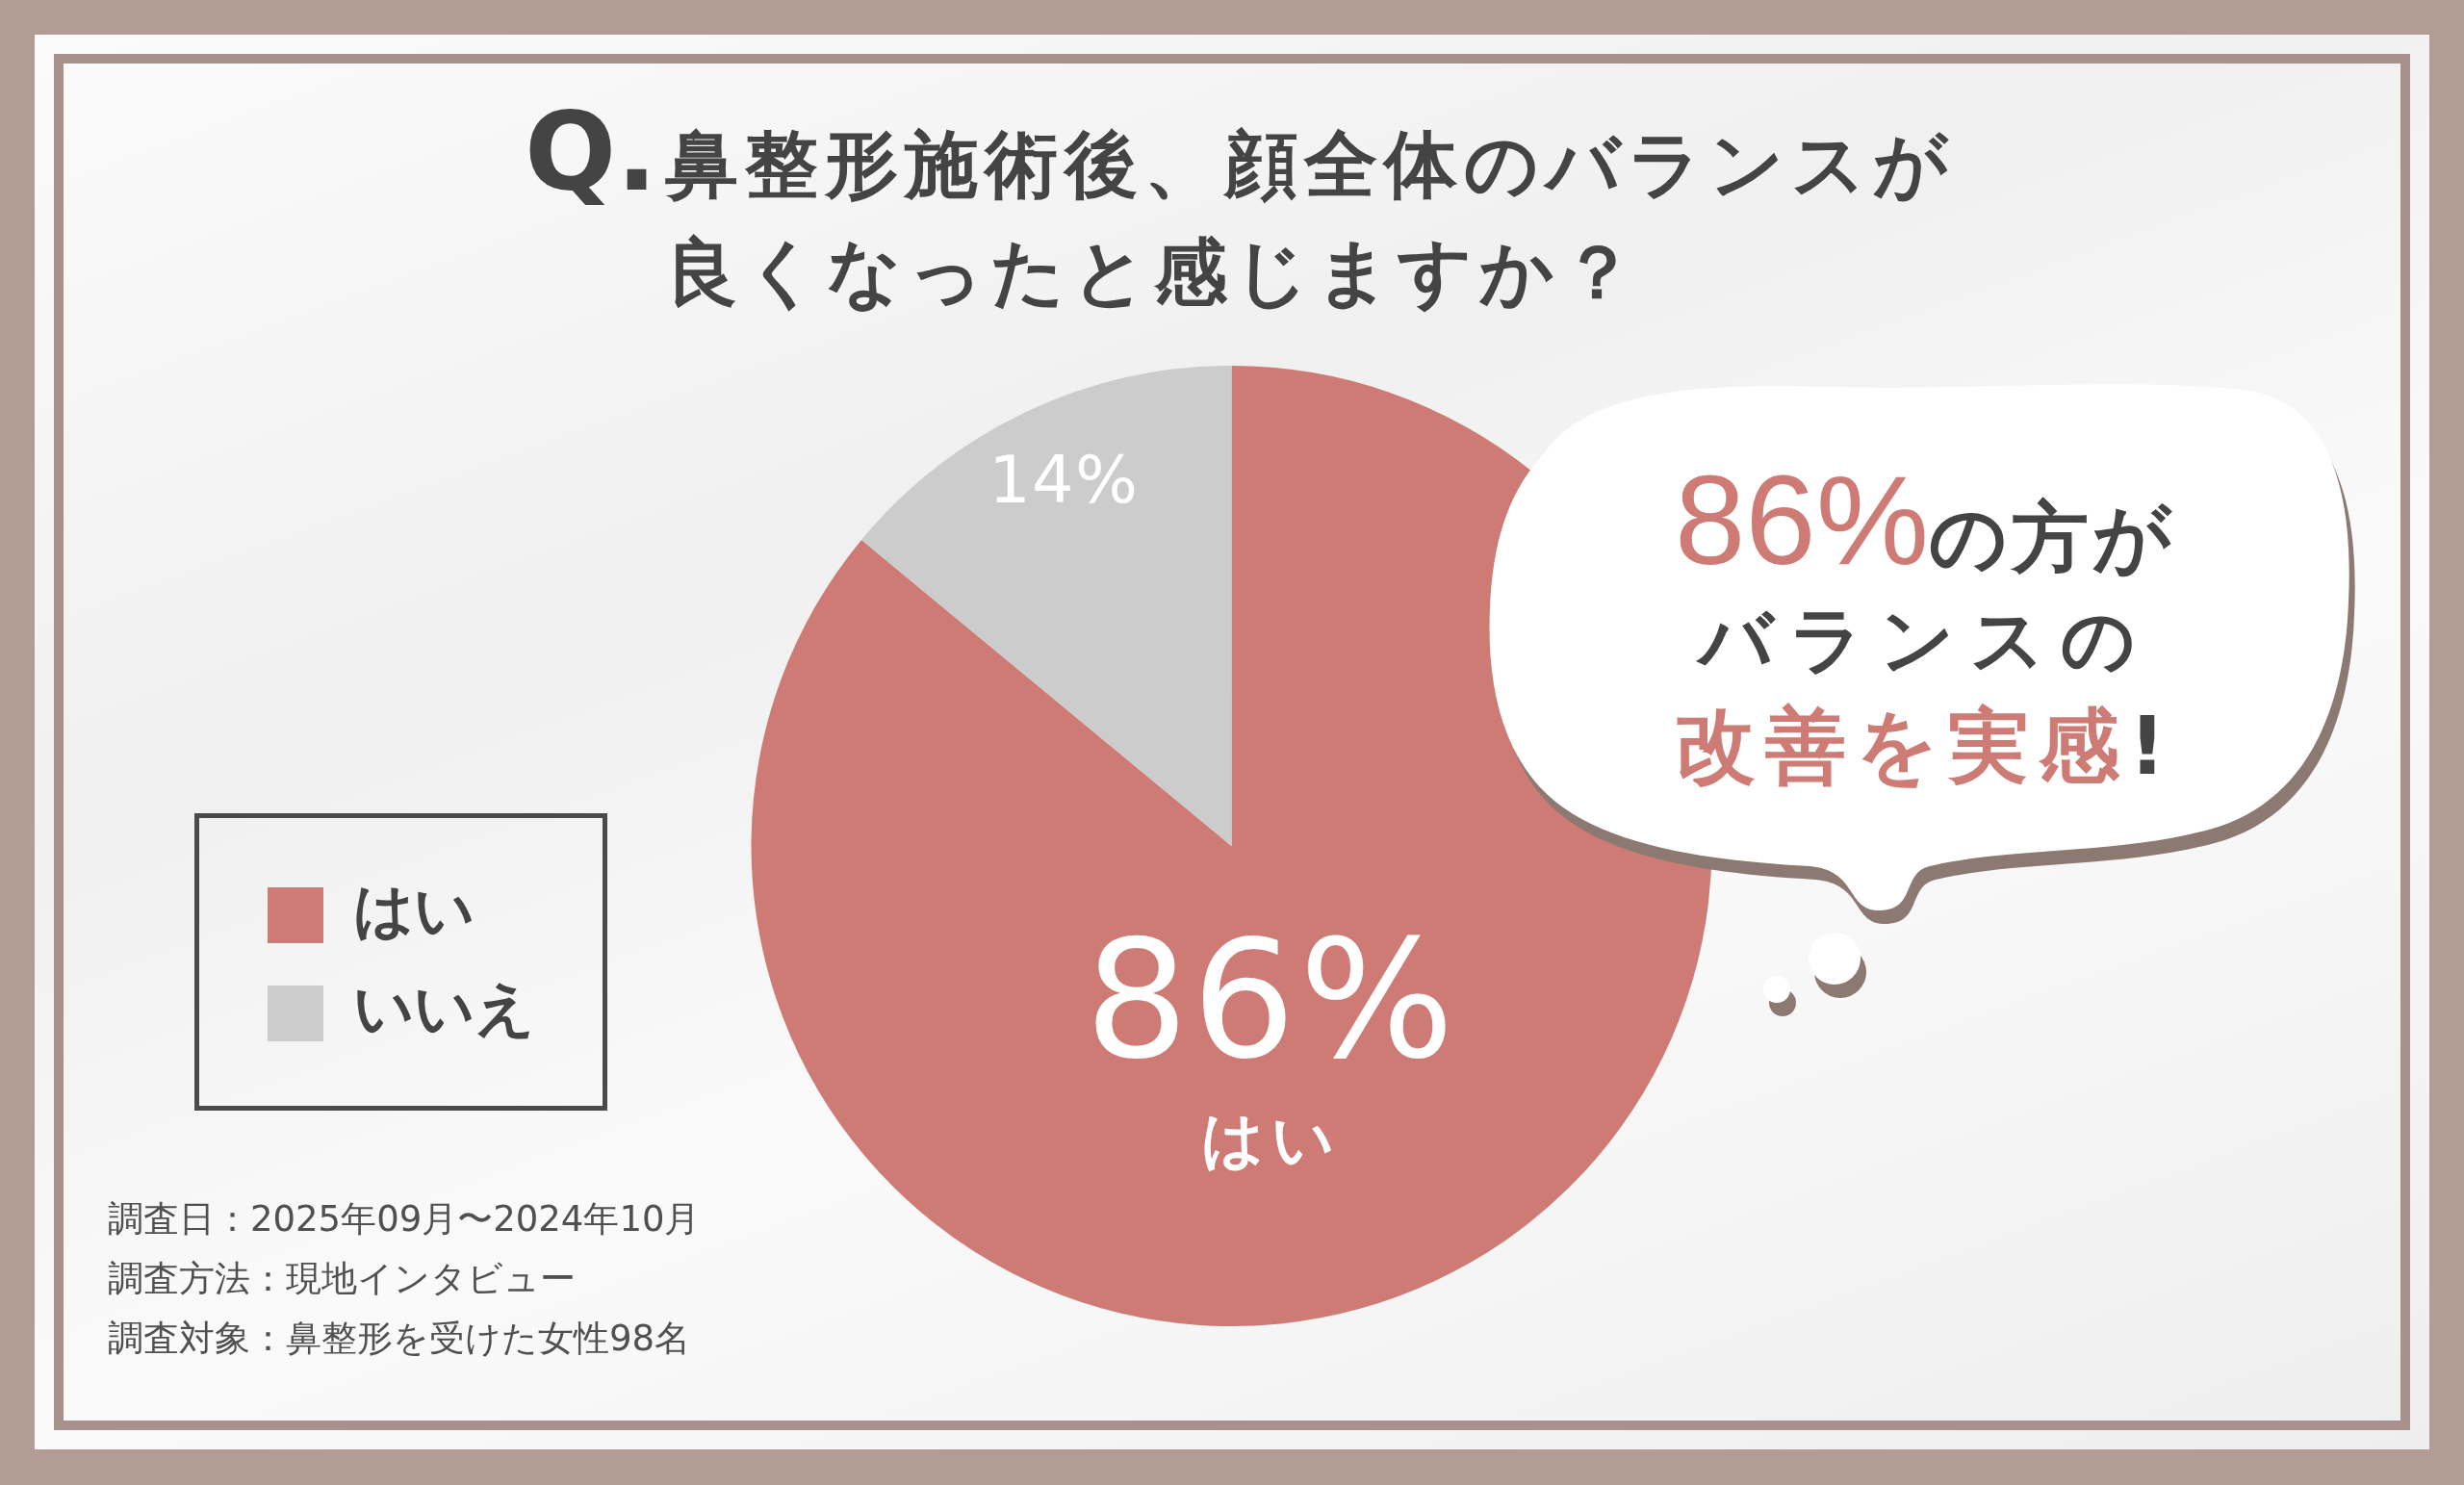 Image resolution: width=2464 pixels, height=1485 pixels. I want to click on text: 改善を実感!, so click(1925, 746).